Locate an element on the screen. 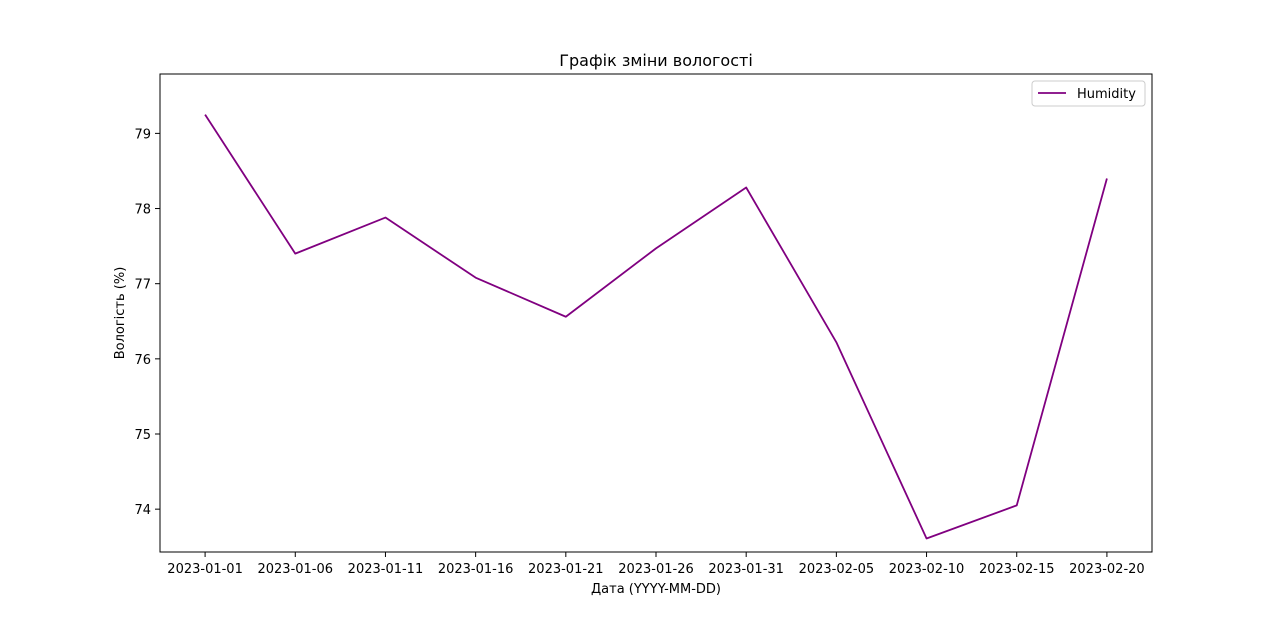 The width and height of the screenshot is (1280, 620). x-tick-label: 2023-01-16 is located at coordinates (476, 569).